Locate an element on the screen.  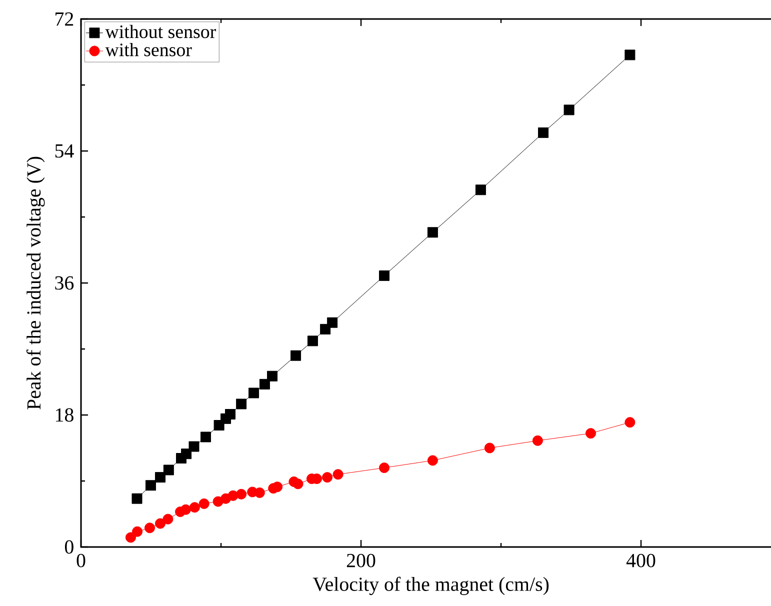
x-axis-title: Velocity of the magnet (cm/s) is located at coordinates (430, 586).